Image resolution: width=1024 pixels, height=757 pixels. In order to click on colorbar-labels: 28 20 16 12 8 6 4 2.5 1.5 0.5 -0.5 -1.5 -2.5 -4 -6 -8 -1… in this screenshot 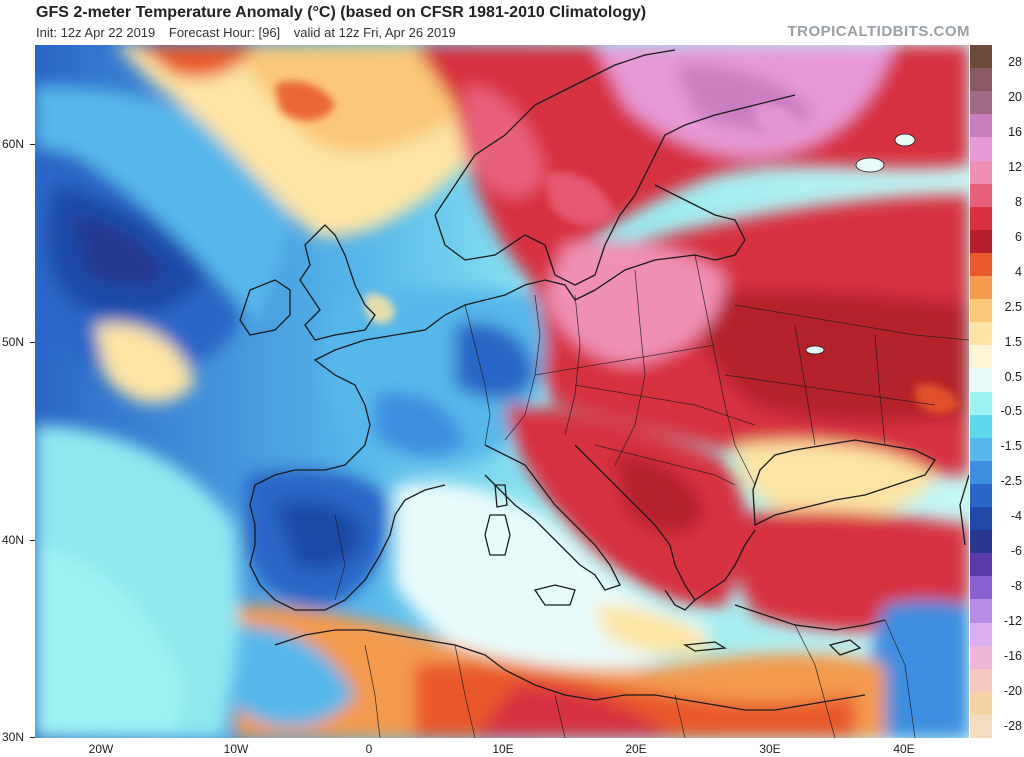, I will do `click(1009, 391)`.